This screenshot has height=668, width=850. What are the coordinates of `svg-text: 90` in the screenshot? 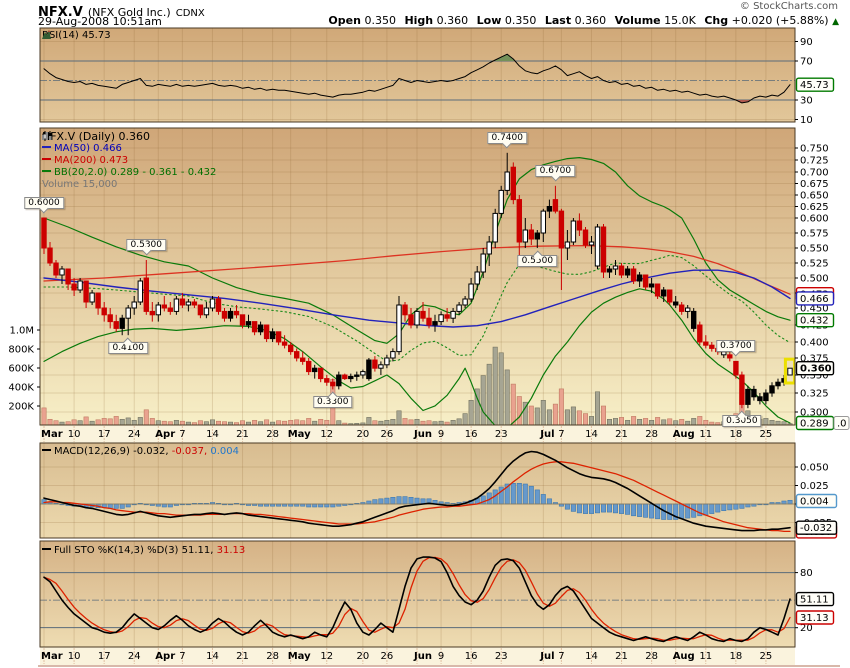 It's located at (806, 42).